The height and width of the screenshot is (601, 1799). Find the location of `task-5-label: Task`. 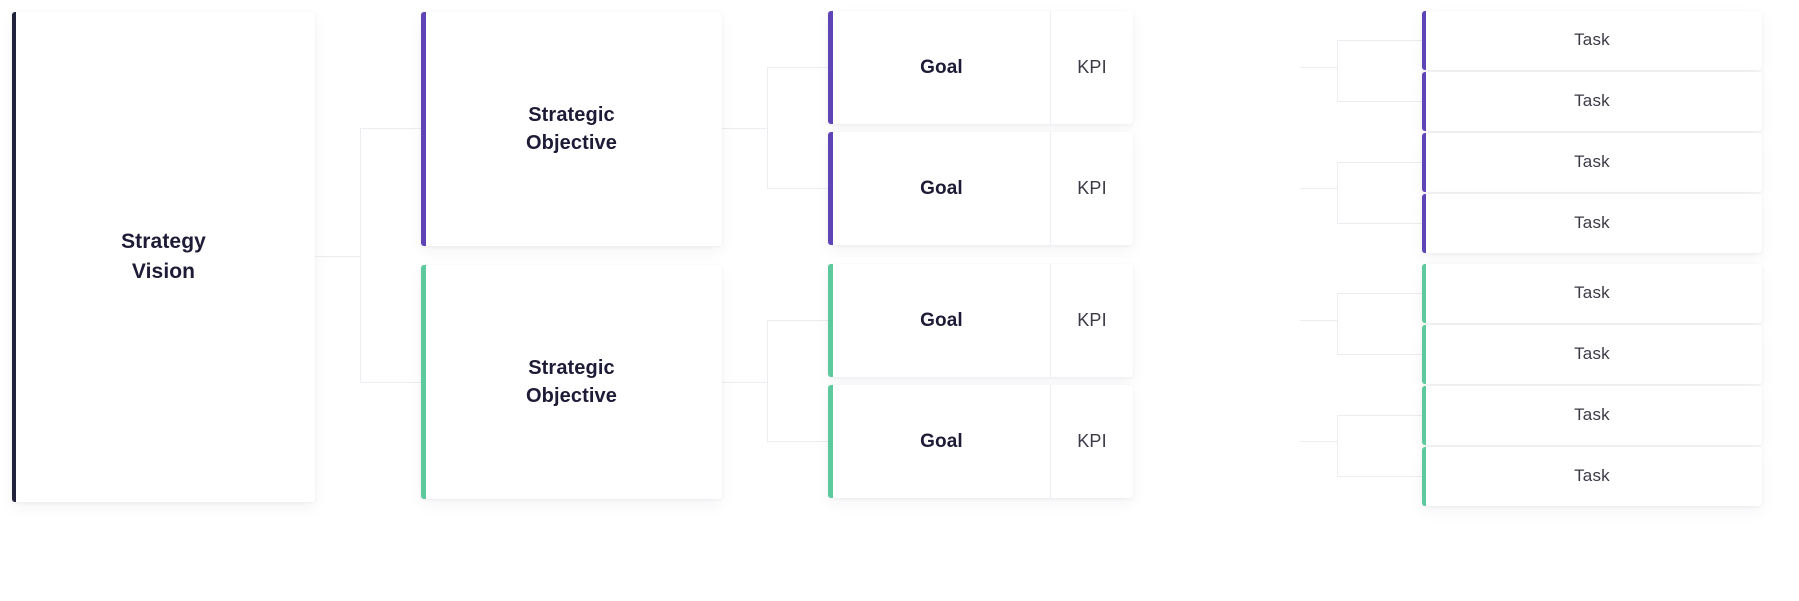

task-5-label: Task is located at coordinates (1592, 293).